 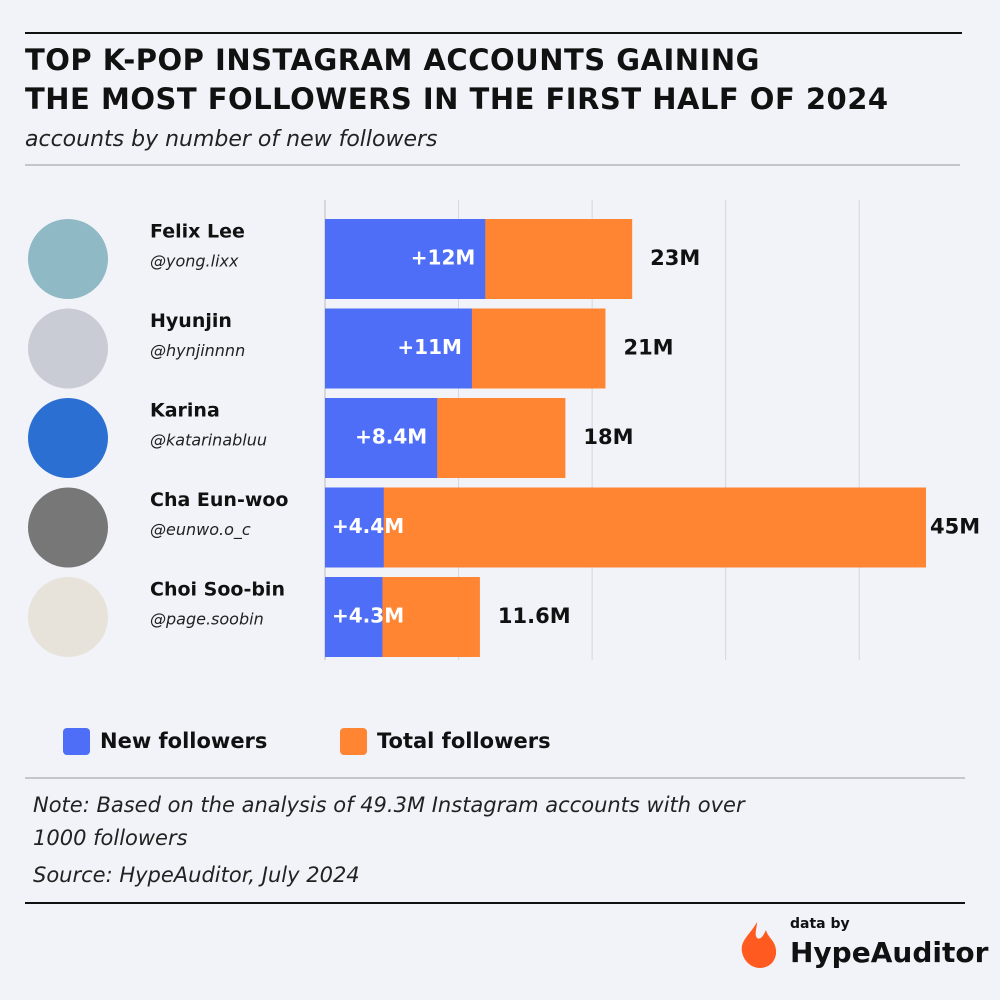 I want to click on account-handle: @katarinabluu, so click(x=208, y=440).